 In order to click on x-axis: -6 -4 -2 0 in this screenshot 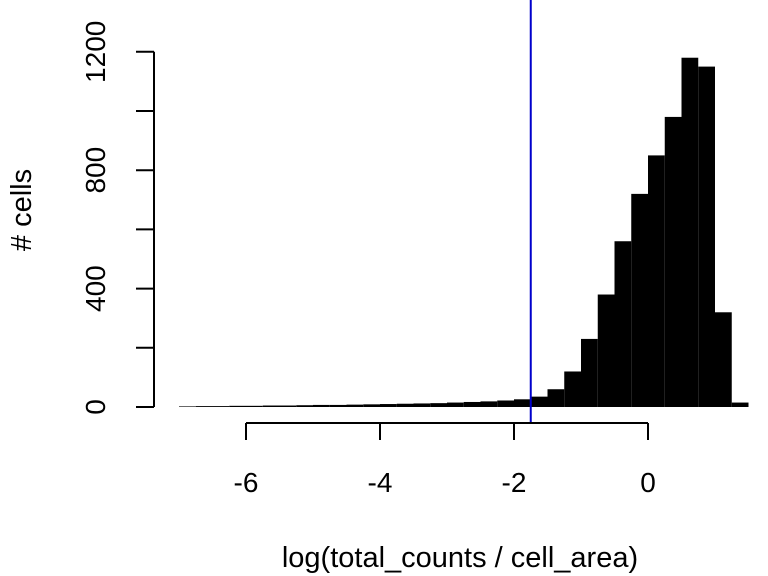, I will do `click(445, 460)`.